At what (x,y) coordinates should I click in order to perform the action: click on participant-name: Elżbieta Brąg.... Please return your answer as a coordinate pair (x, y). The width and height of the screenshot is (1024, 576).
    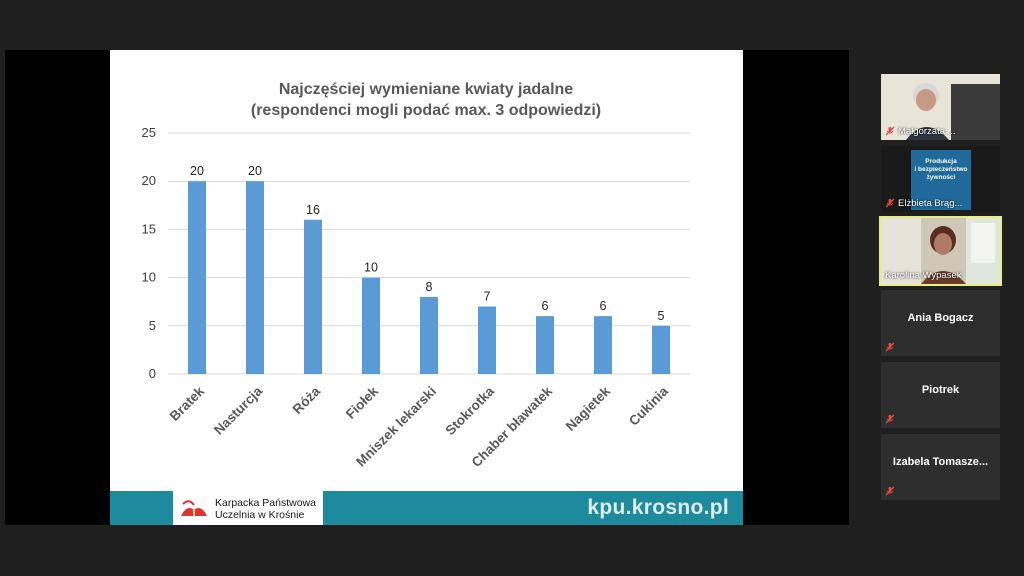
    Looking at the image, I should click on (930, 203).